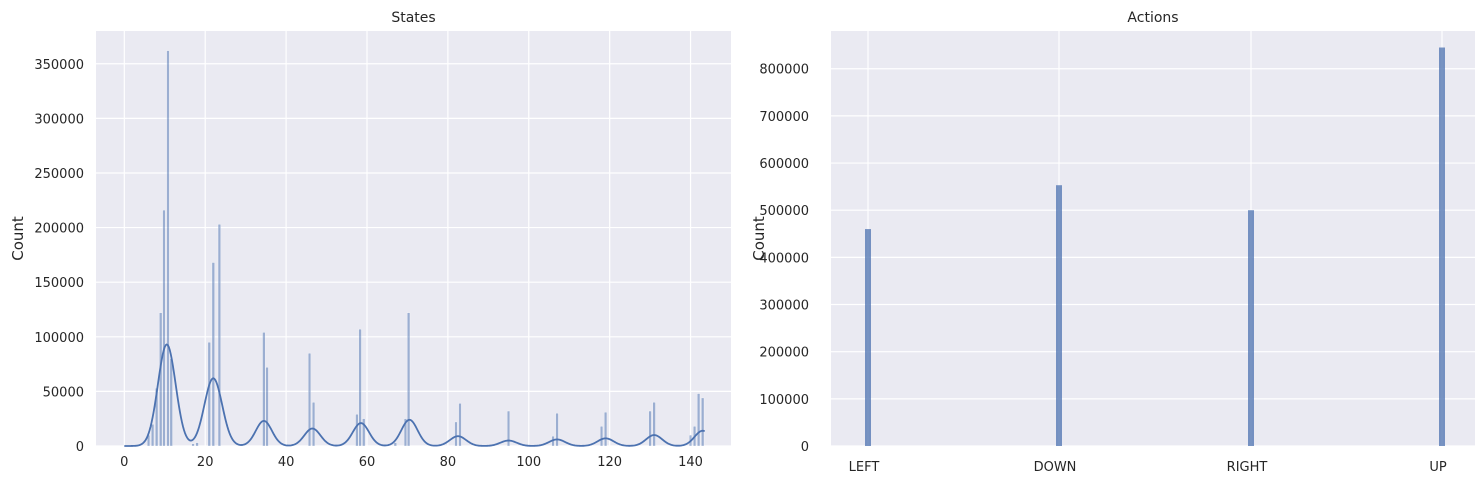 Image resolution: width=1484 pixels, height=484 pixels. What do you see at coordinates (80, 447) in the screenshot?
I see `states-y-tick-label: 0` at bounding box center [80, 447].